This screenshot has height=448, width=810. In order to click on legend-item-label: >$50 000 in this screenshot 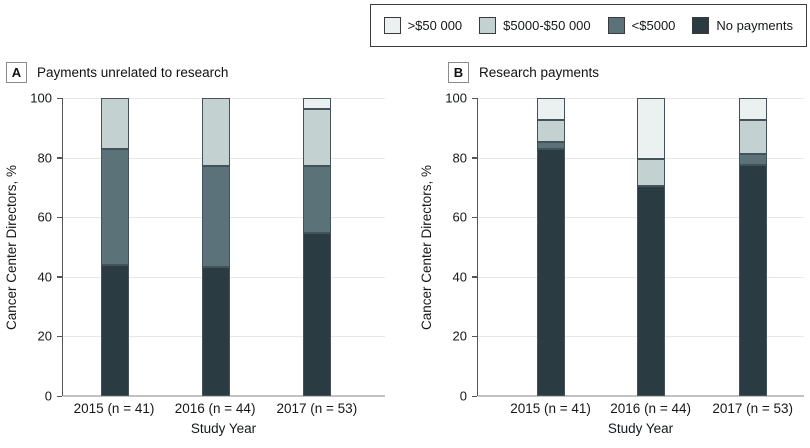, I will do `click(435, 25)`.